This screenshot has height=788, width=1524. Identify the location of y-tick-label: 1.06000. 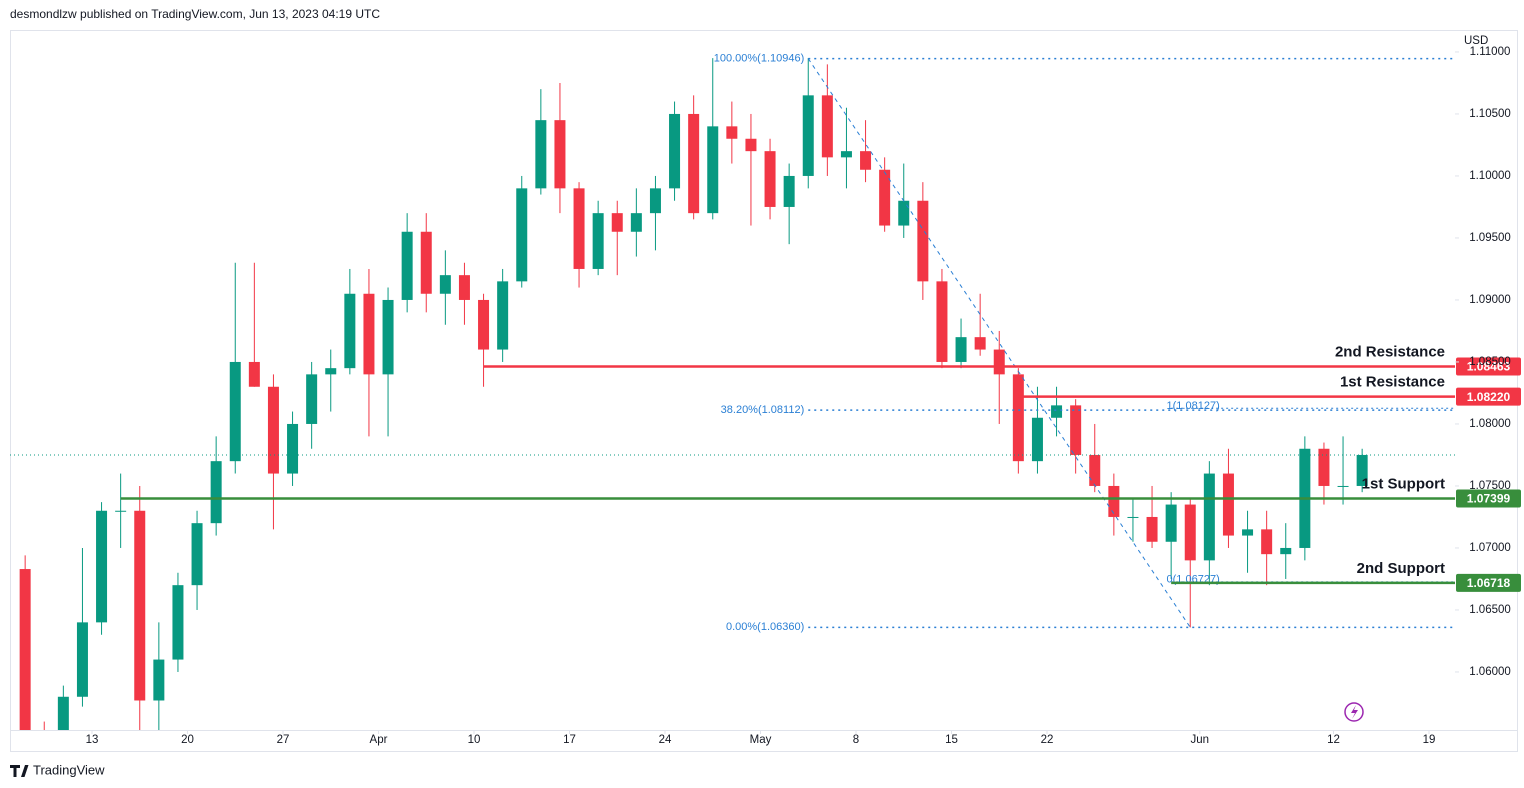
(1490, 672).